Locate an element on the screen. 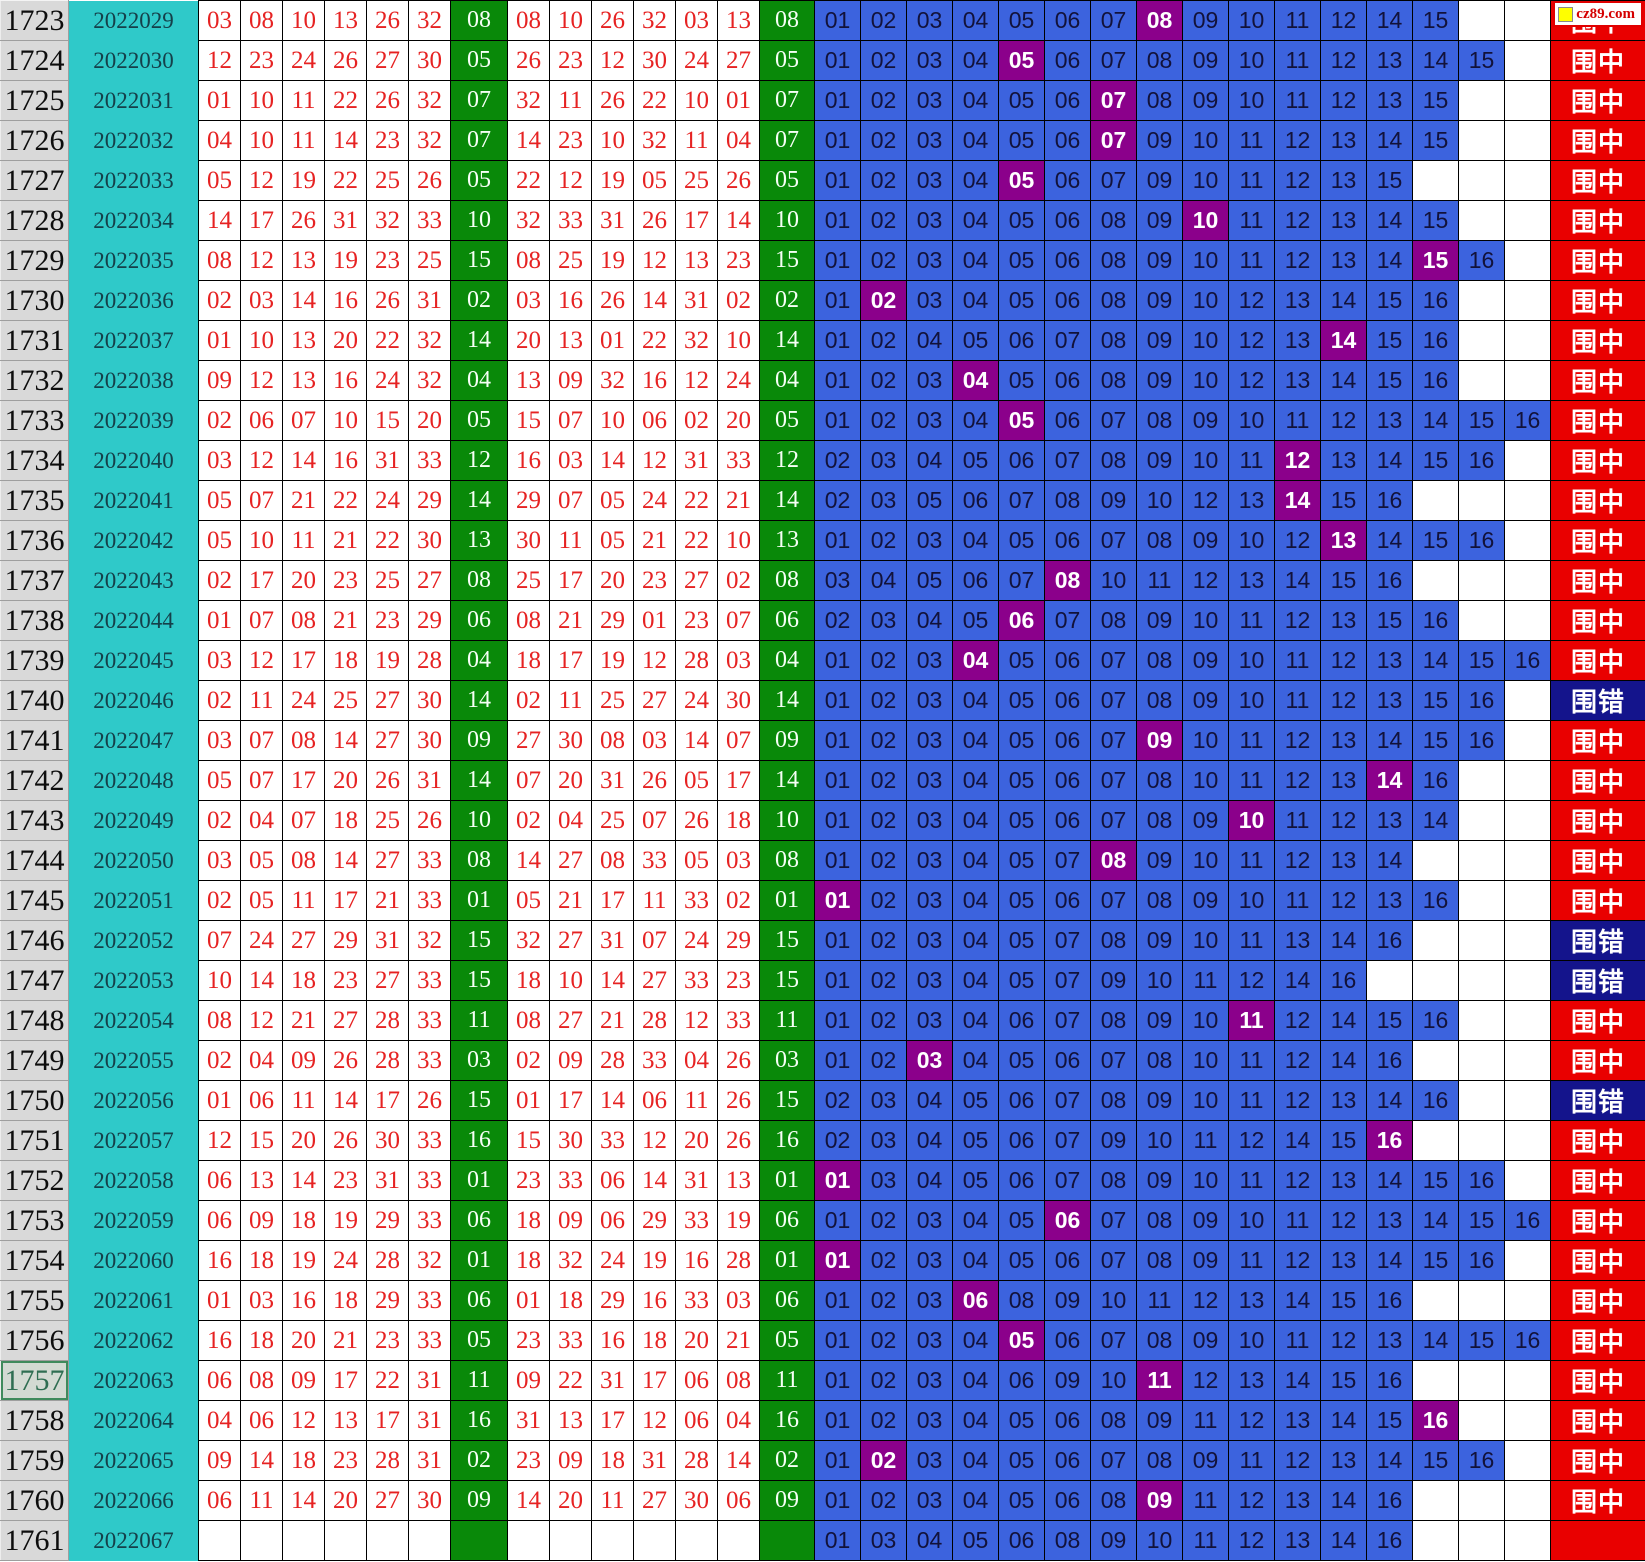 Image resolution: width=1645 pixels, height=1562 pixels. period-number: 2022037 is located at coordinates (133, 340).